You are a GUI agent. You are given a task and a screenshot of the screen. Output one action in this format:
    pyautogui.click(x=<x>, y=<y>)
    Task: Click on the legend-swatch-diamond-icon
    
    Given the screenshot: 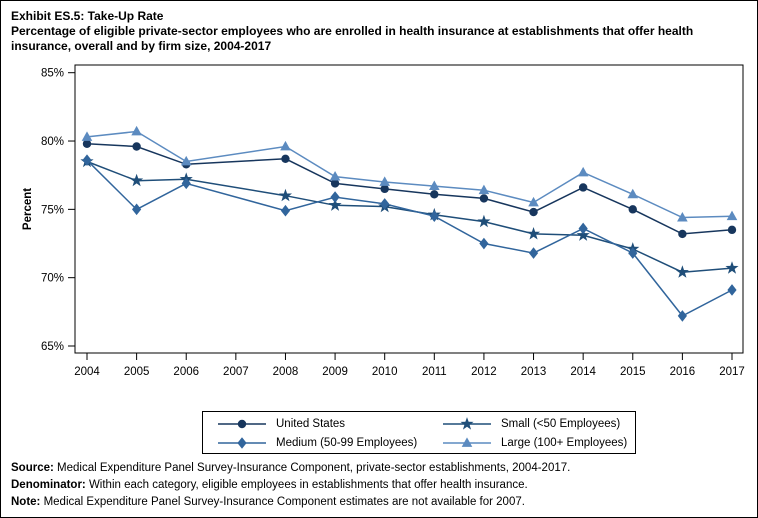 What is the action you would take?
    pyautogui.click(x=242, y=442)
    